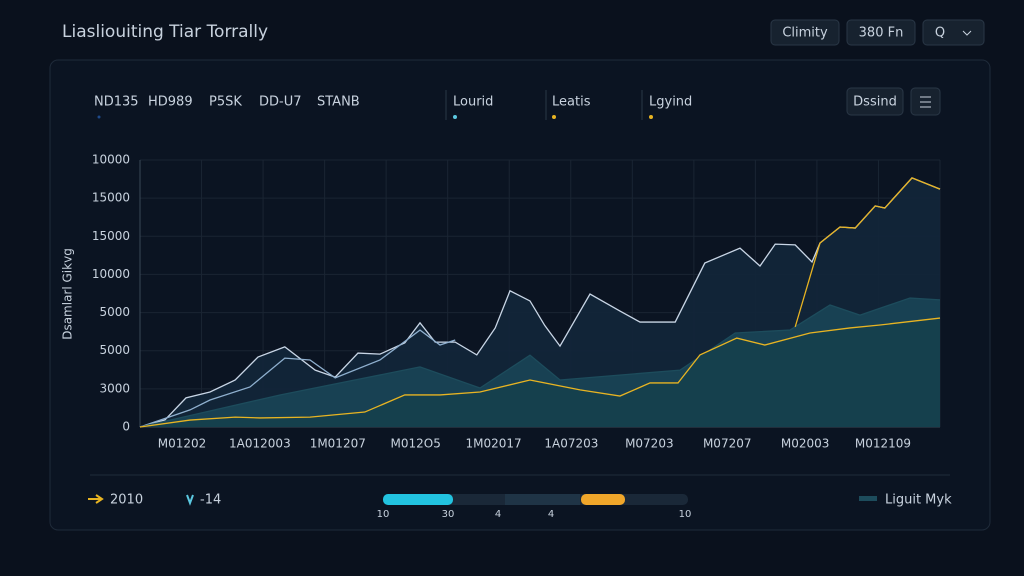 This screenshot has width=1024, height=576. What do you see at coordinates (953, 32) in the screenshot?
I see `search-button` at bounding box center [953, 32].